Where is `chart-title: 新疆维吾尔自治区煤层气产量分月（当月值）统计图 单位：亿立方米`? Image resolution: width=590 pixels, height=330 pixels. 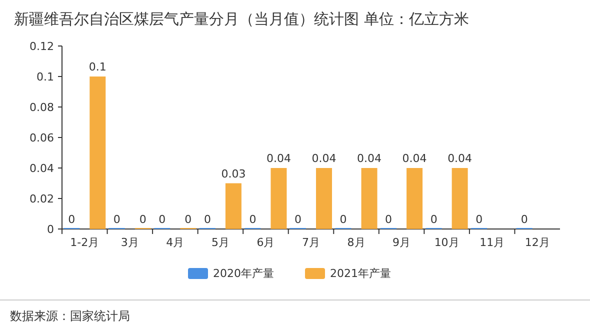 chart-title: 新疆维吾尔自治区煤层气产量分月（当月值）统计图 单位：亿立方米 is located at coordinates (241, 19).